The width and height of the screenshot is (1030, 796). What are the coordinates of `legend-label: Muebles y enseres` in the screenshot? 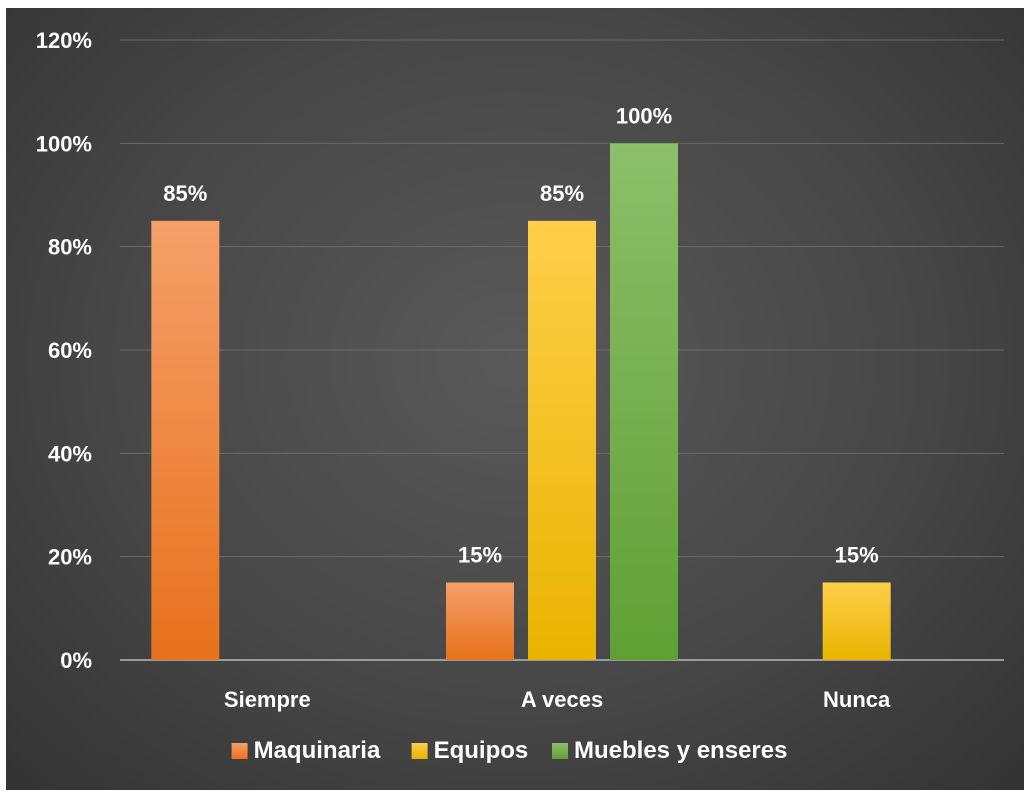 It's located at (680, 750).